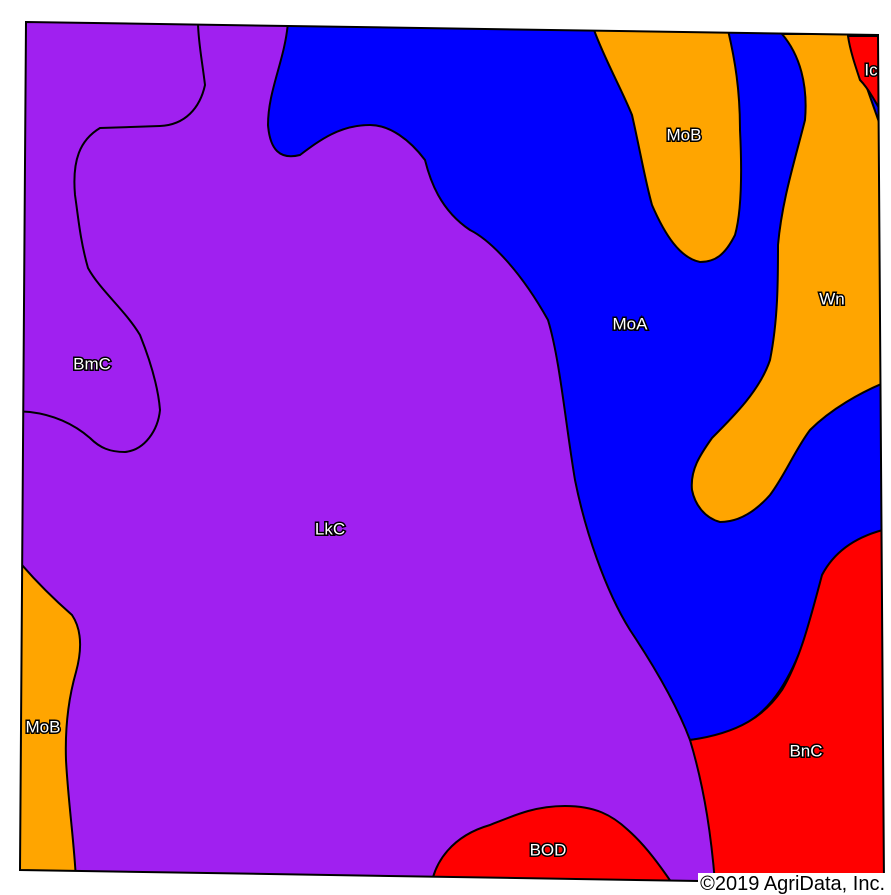  What do you see at coordinates (790, 278) in the screenshot?
I see `soil-unit-wn` at bounding box center [790, 278].